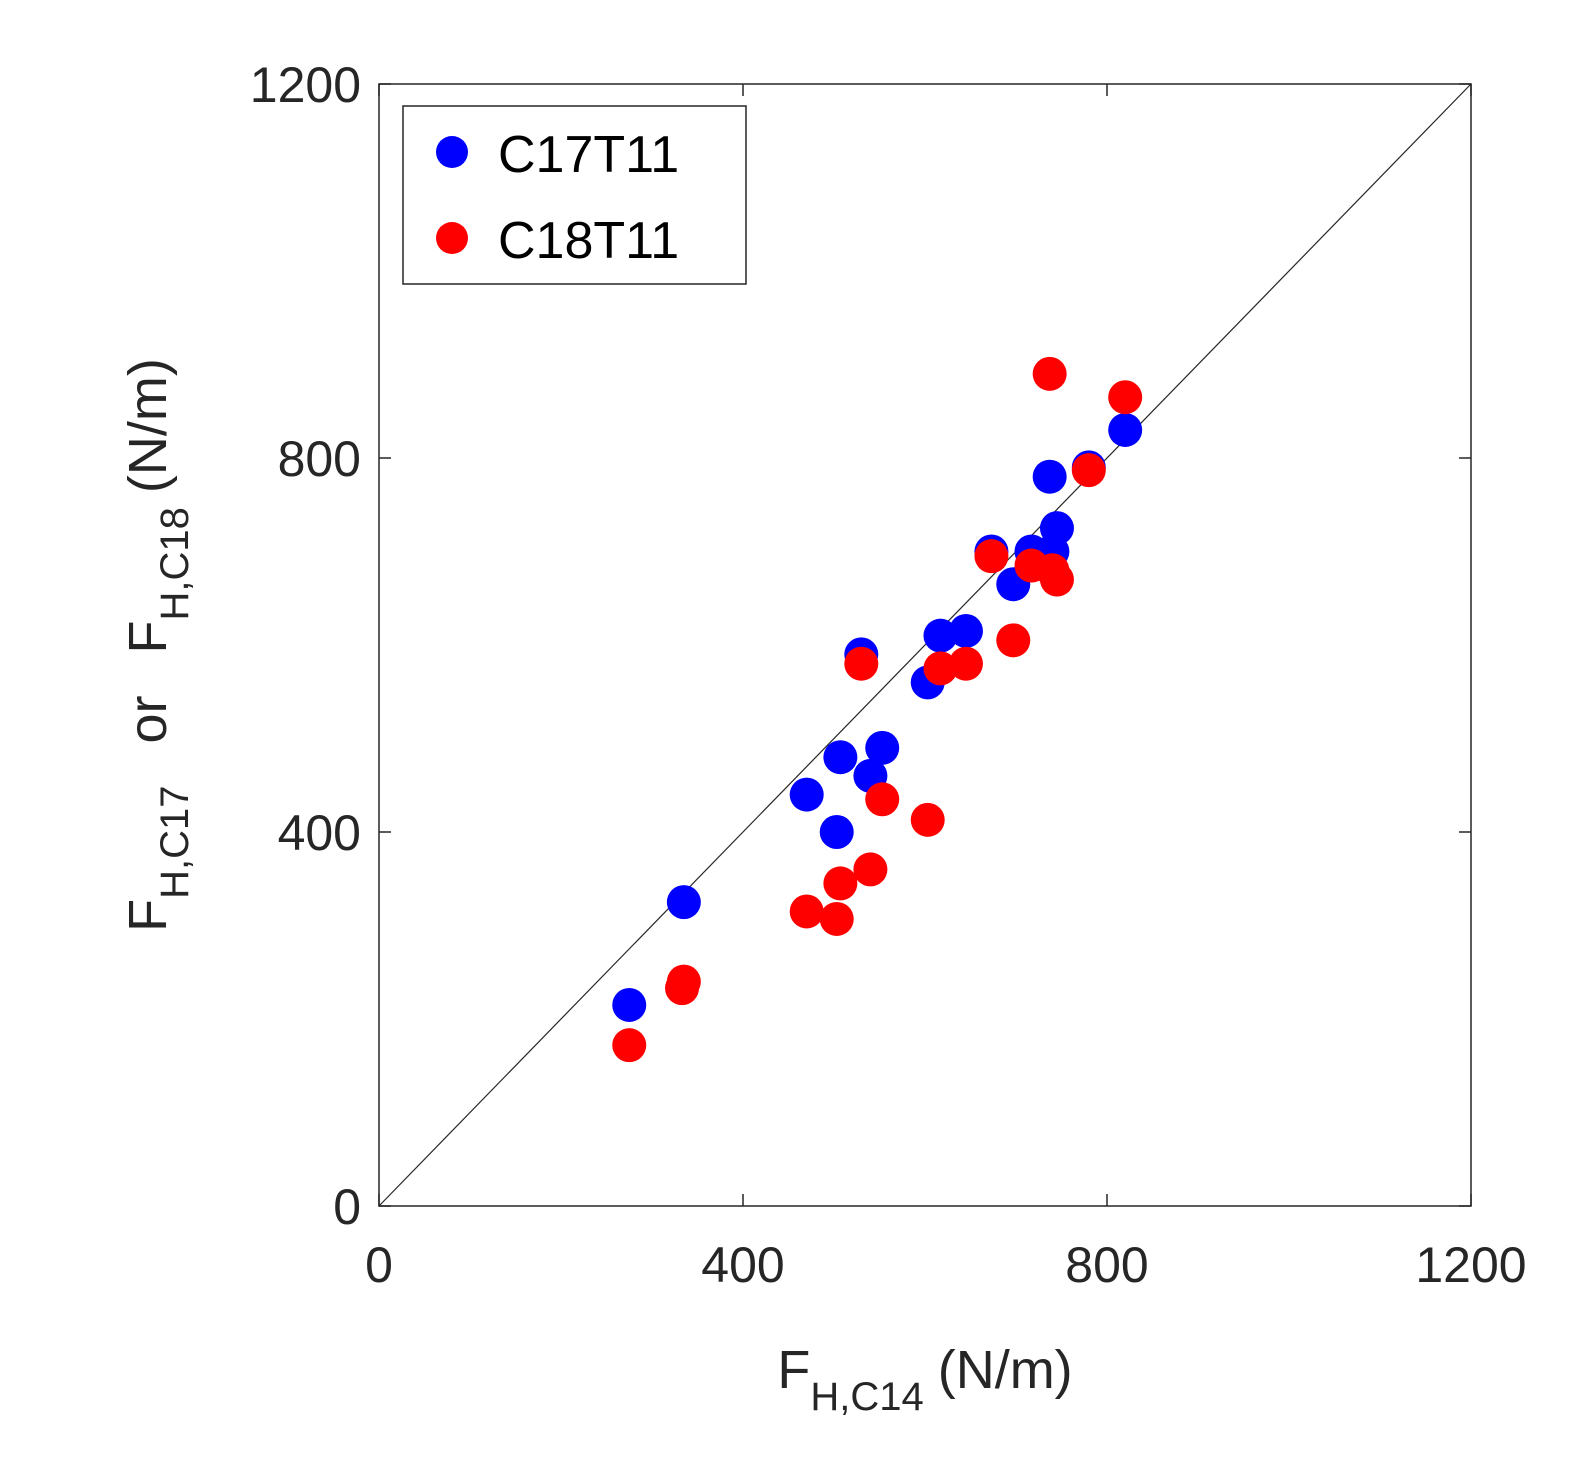  What do you see at coordinates (305, 85) in the screenshot?
I see `y-tick-label: 1200` at bounding box center [305, 85].